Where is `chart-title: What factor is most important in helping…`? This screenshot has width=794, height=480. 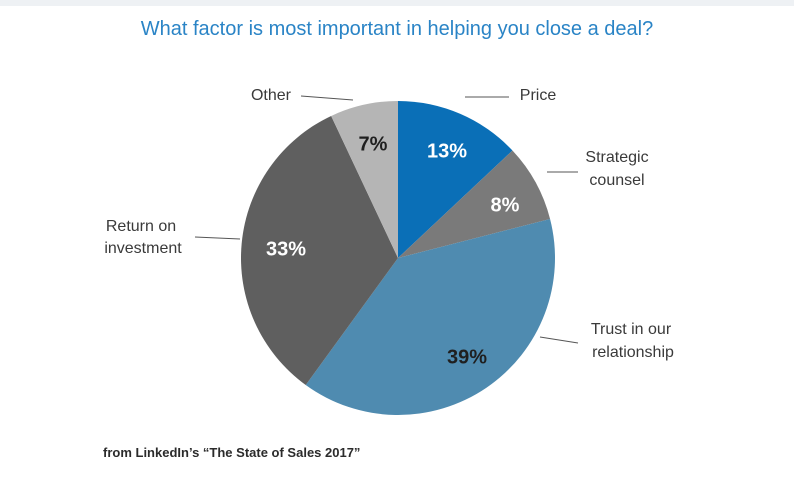
chart-title: What factor is most important in helping… is located at coordinates (397, 29).